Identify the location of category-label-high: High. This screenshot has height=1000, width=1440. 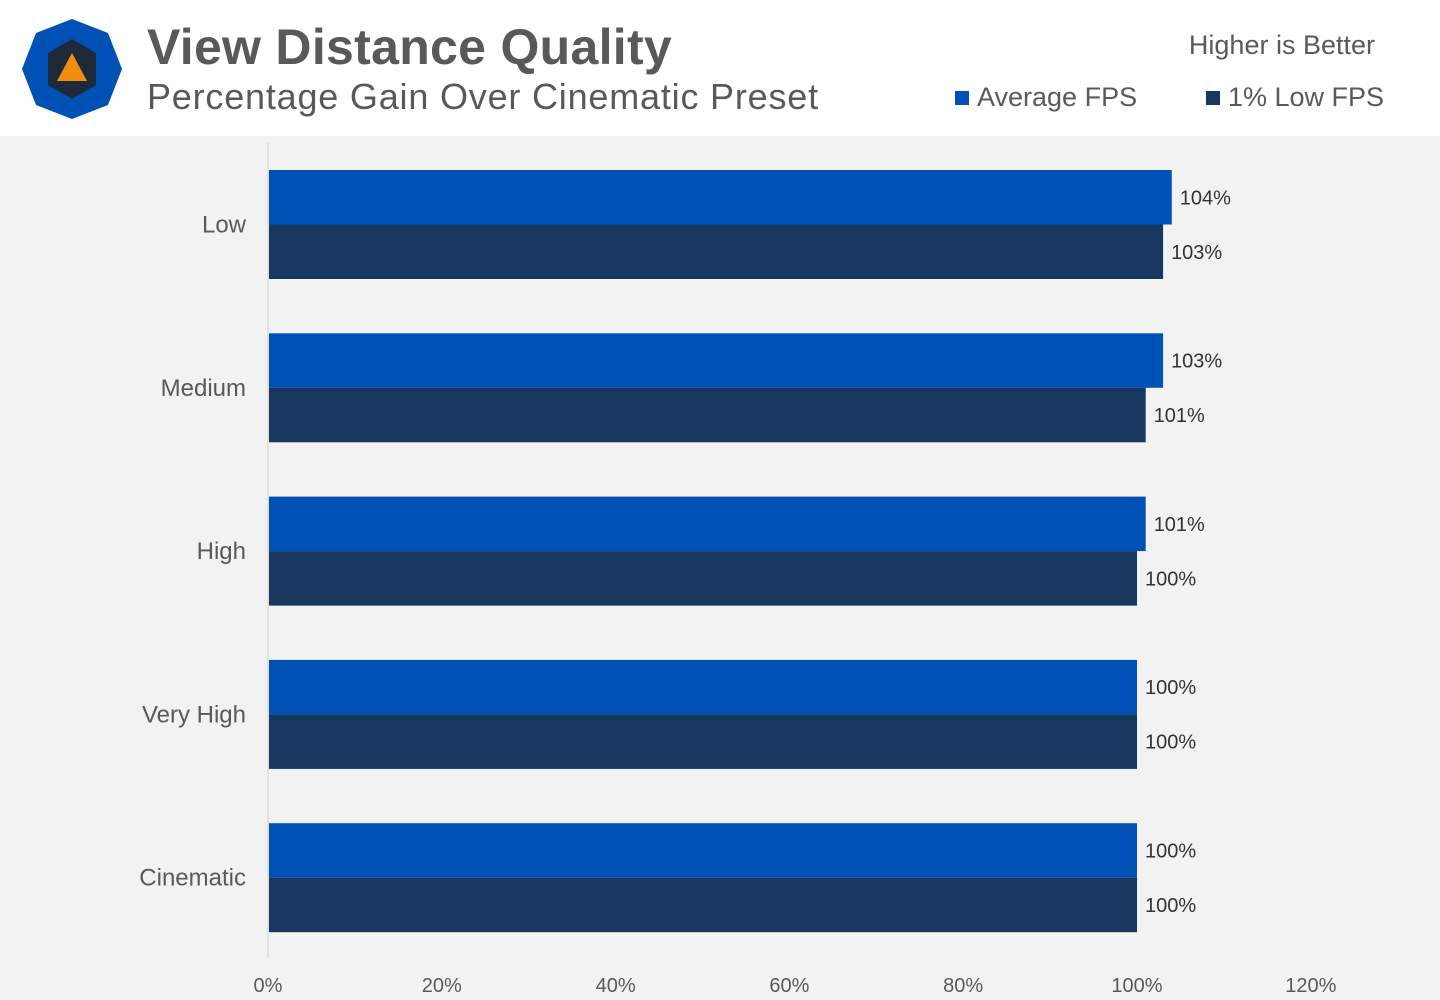
(221, 551).